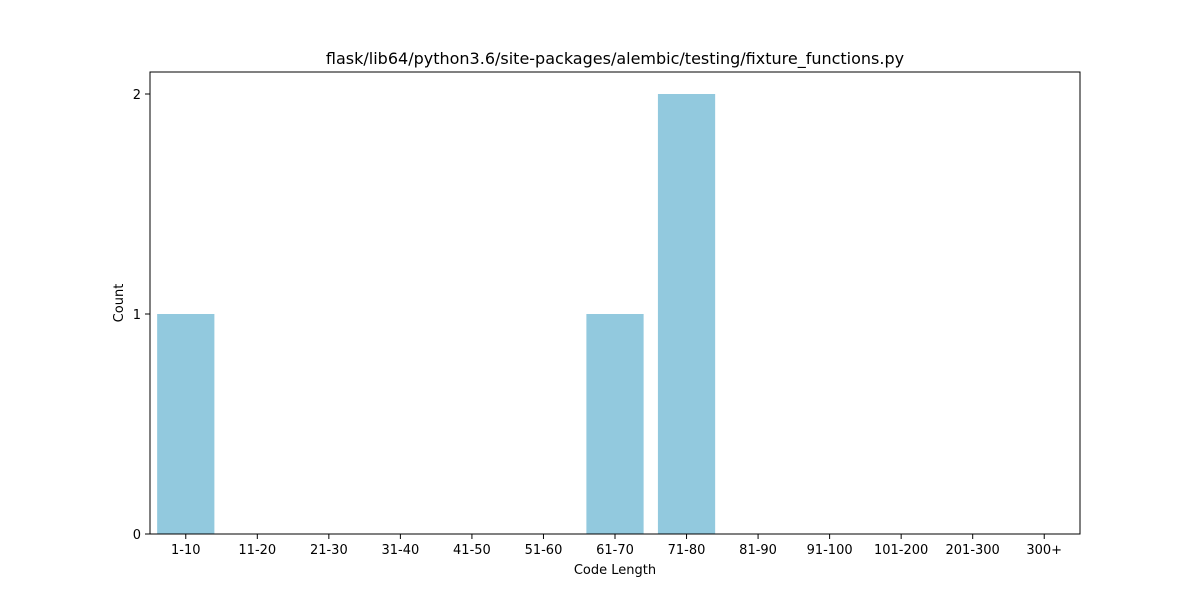 The image size is (1200, 600). What do you see at coordinates (687, 550) in the screenshot?
I see `x-tick-label: 71-80` at bounding box center [687, 550].